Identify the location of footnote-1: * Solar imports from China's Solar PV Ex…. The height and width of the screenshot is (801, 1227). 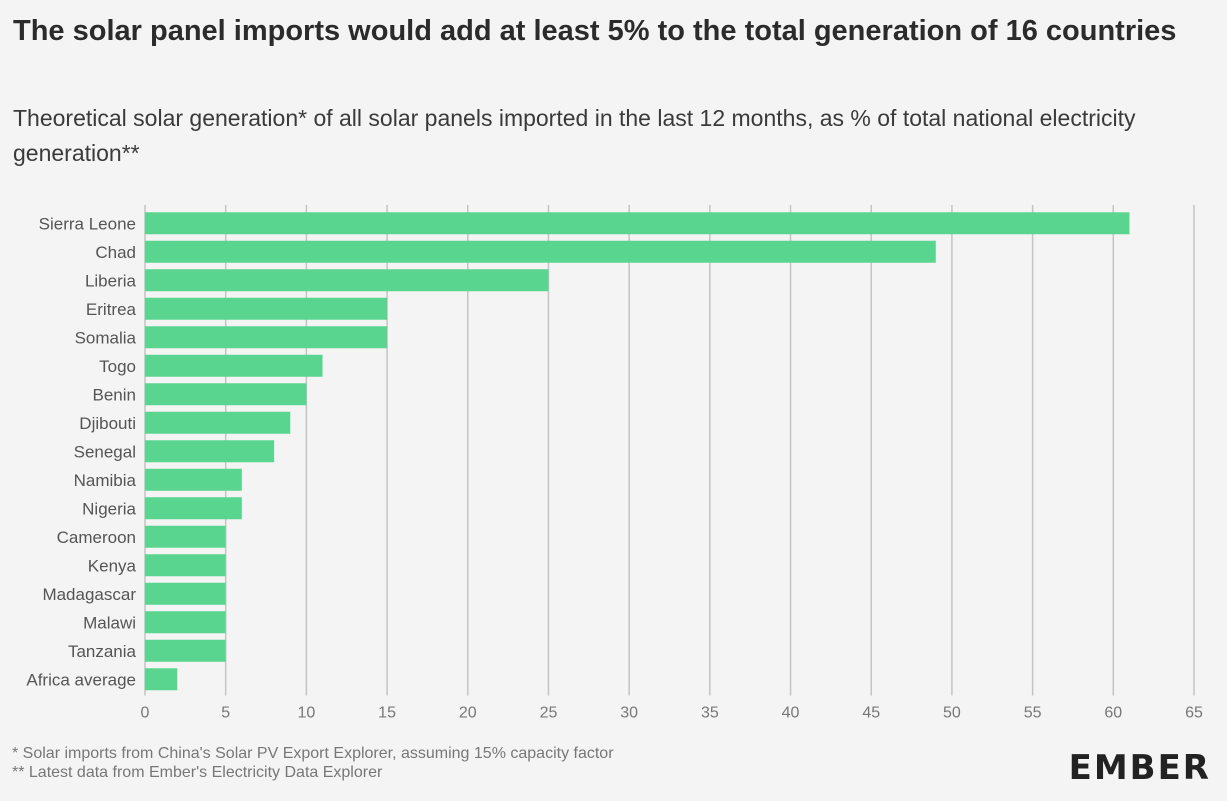
(313, 753).